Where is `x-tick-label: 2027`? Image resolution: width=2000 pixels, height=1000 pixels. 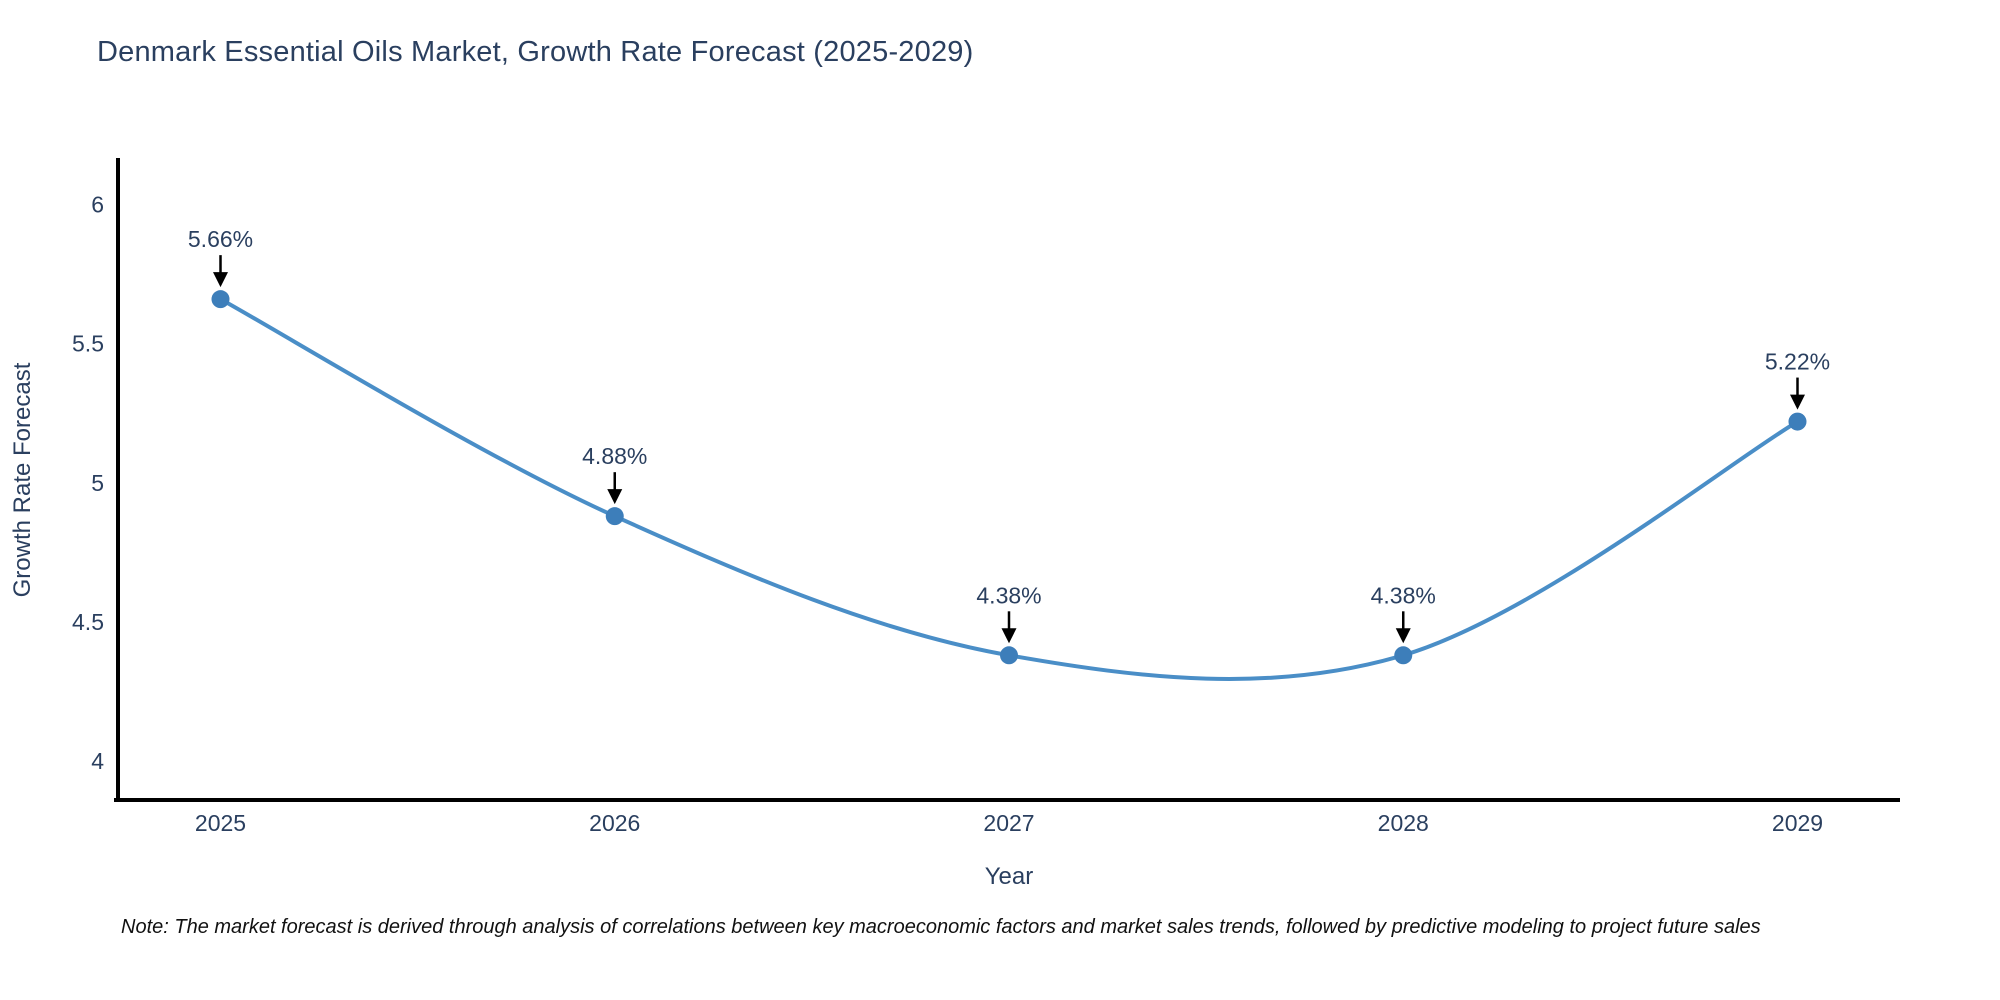 x-tick-label: 2027 is located at coordinates (1008, 823).